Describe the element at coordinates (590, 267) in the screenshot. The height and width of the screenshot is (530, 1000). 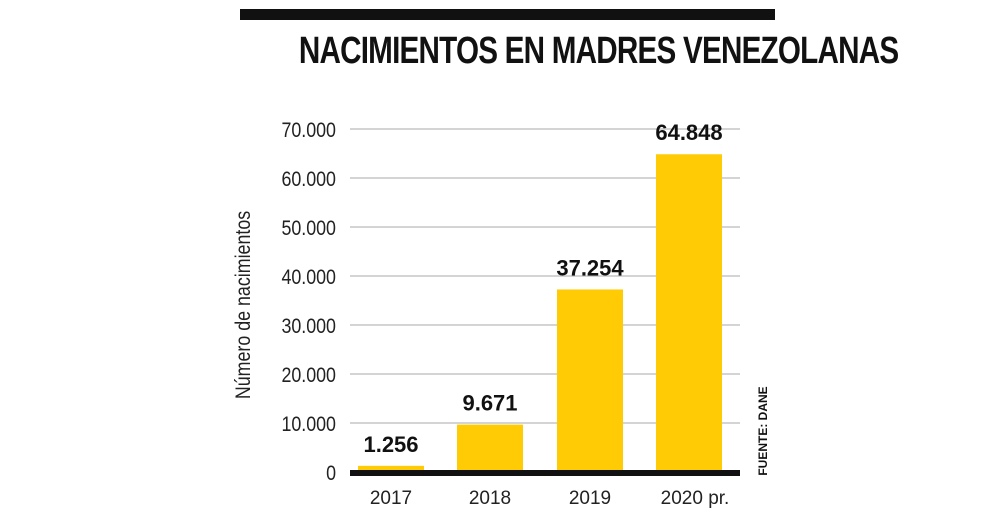
I see `data-label: 37.254` at that location.